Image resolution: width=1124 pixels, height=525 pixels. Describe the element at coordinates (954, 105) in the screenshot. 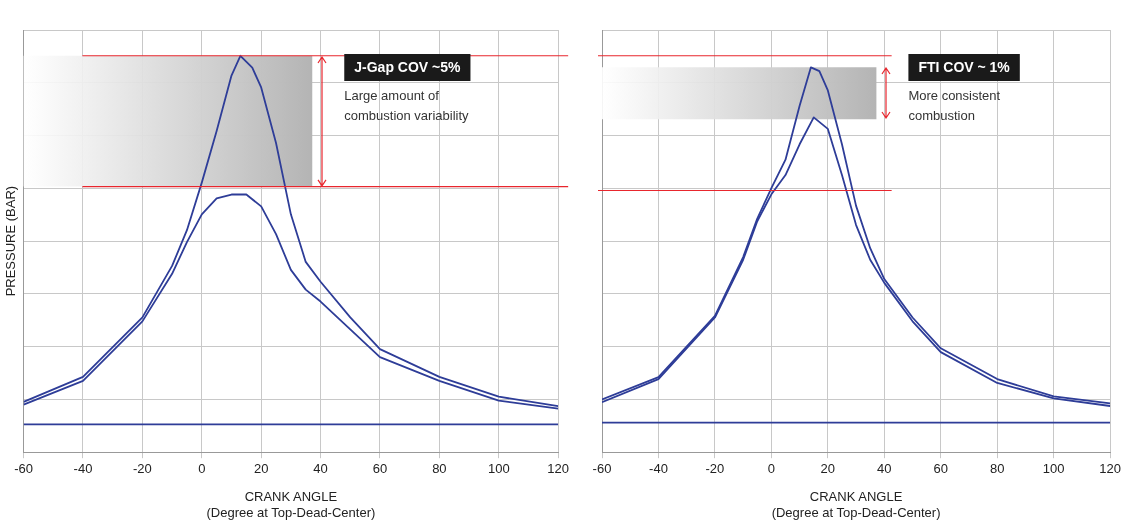

I see `annotation: More consistent combustion` at that location.